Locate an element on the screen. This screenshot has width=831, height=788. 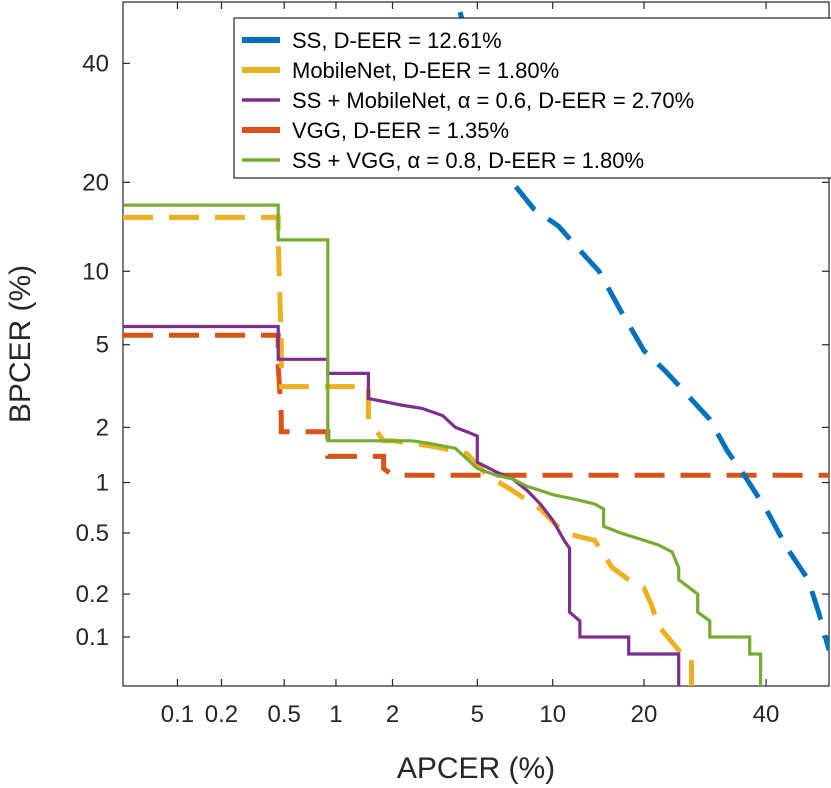
y-tick-label: 0.5 is located at coordinates (92, 533).